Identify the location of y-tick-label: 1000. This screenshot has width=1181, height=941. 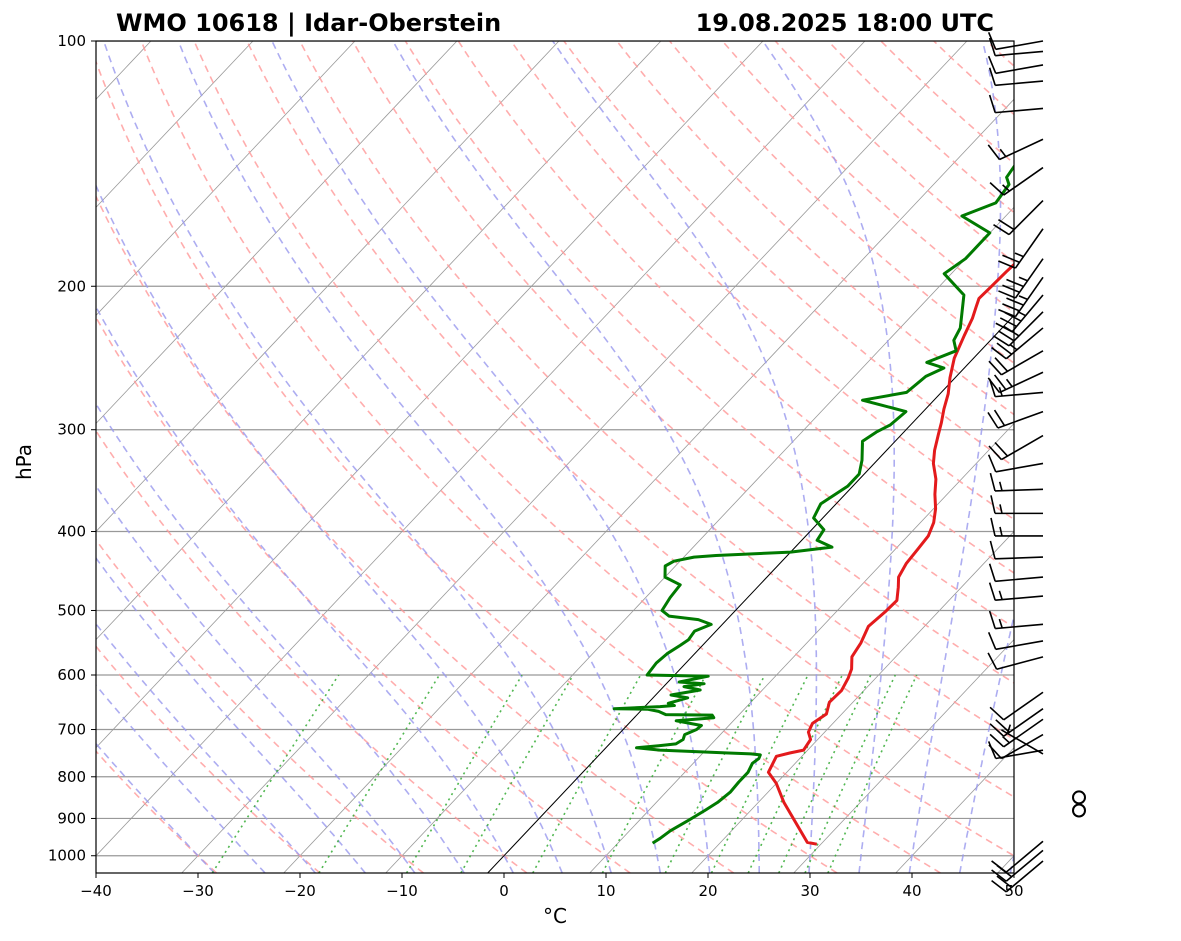
(67, 856).